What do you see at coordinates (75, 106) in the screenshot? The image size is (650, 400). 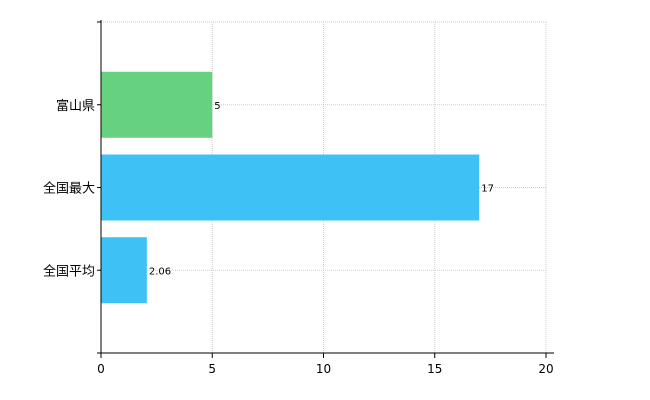 I see `category-label: 富山県` at bounding box center [75, 106].